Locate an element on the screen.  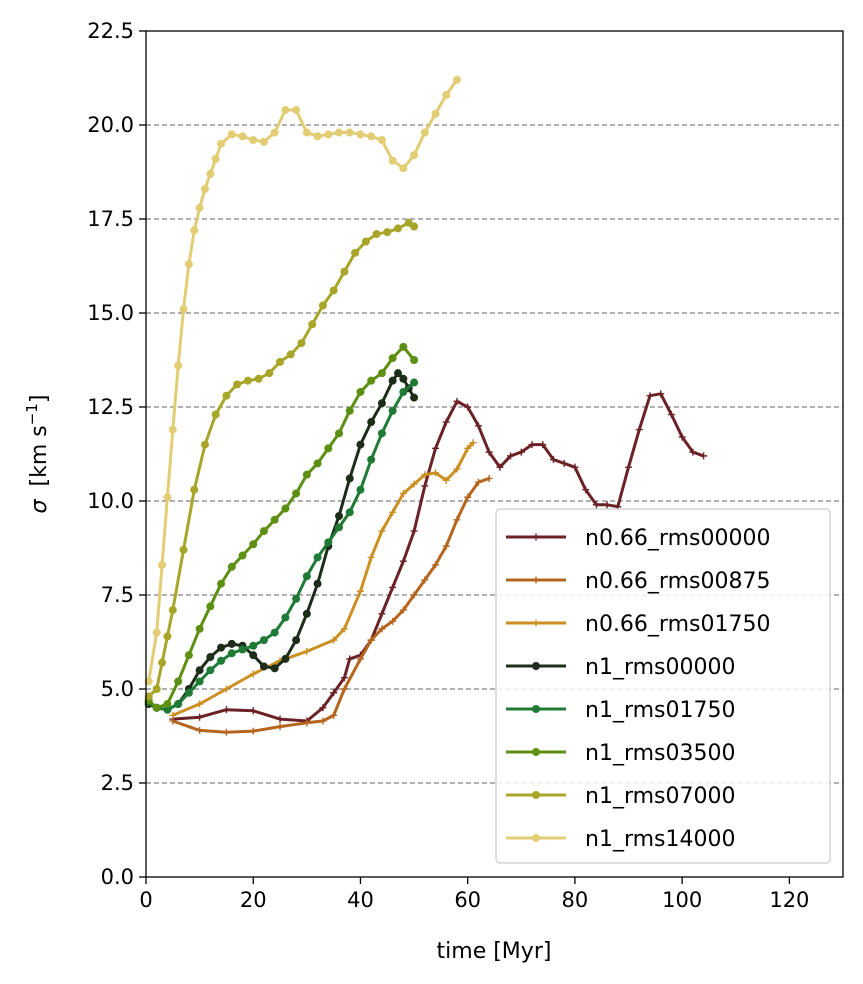
x-tick-label: 20 is located at coordinates (253, 900).